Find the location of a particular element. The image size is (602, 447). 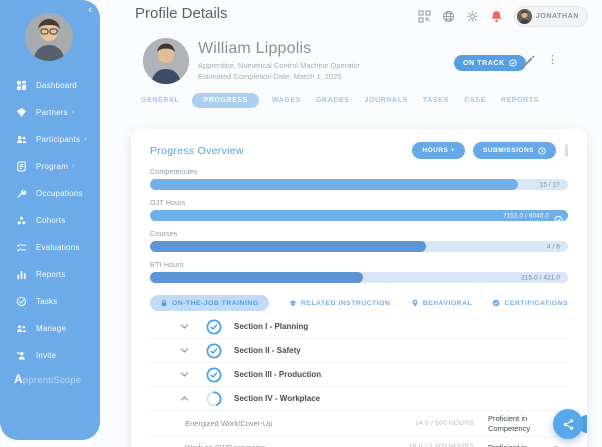

badge-check-icon is located at coordinates (513, 63).